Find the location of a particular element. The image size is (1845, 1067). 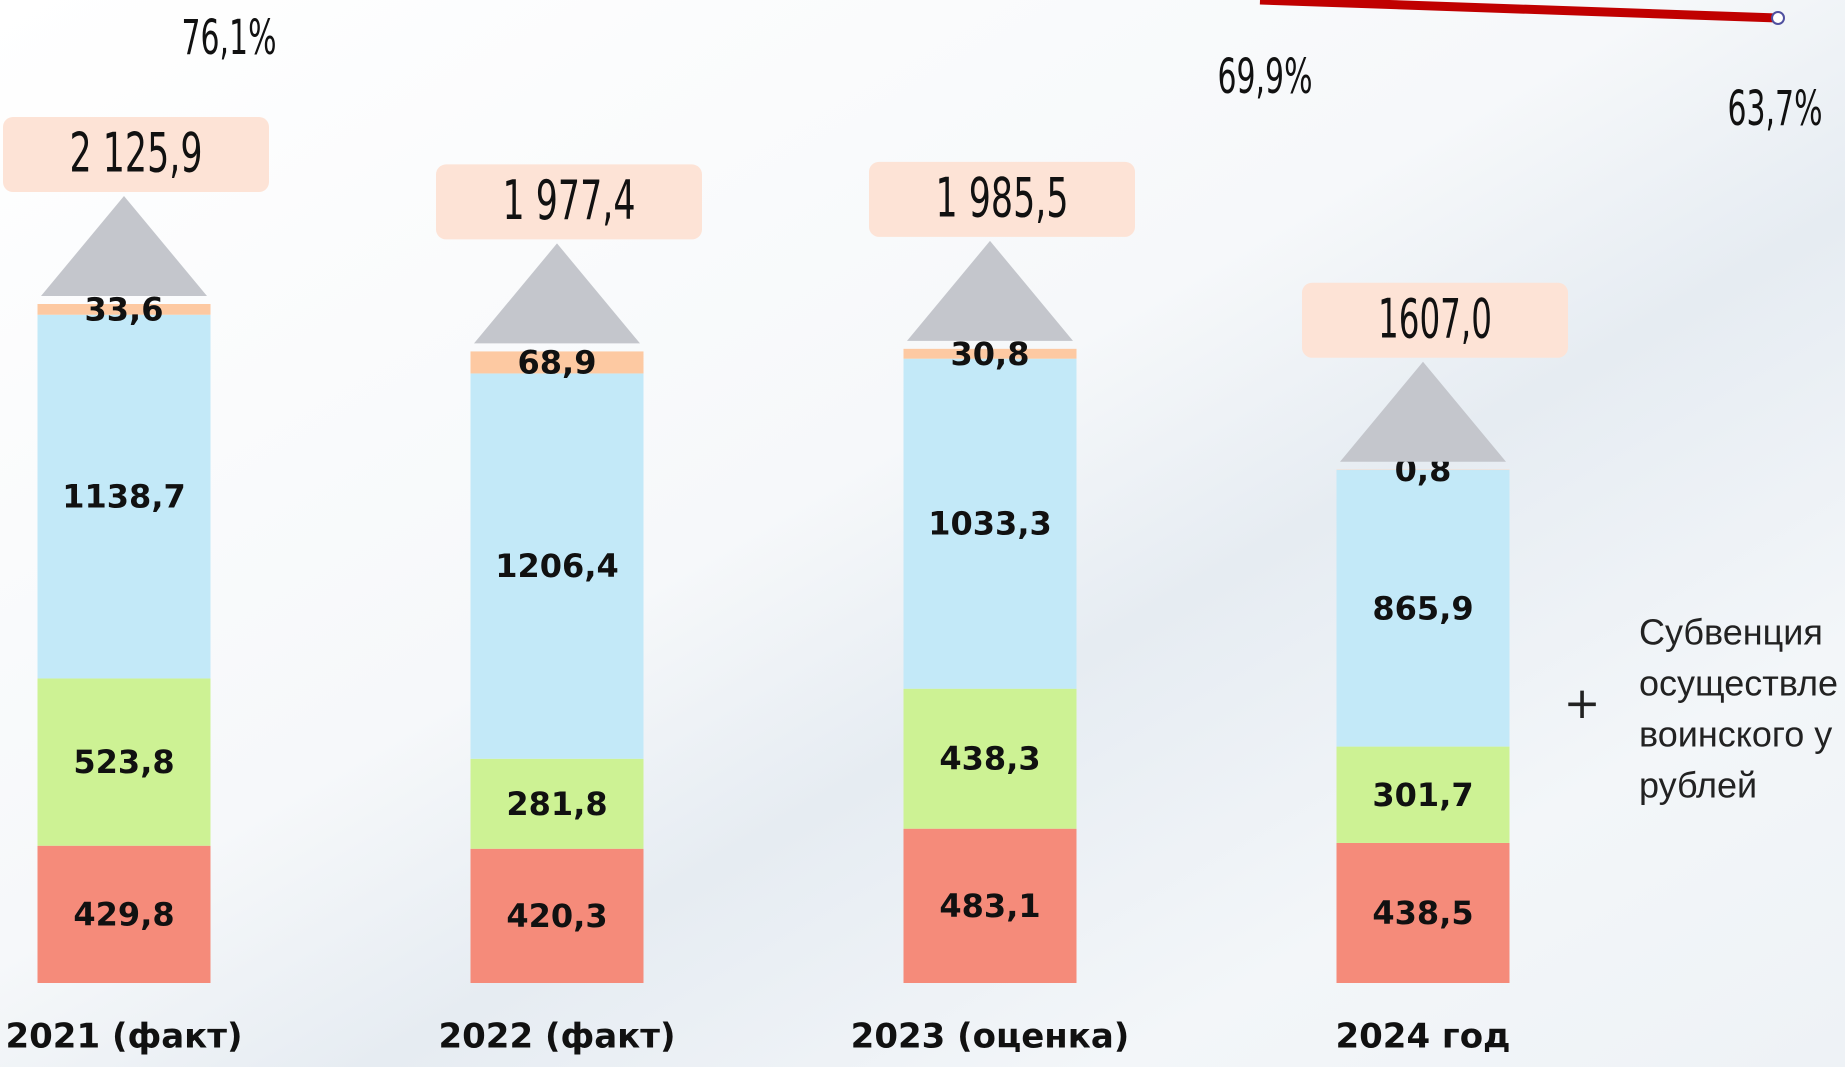

segment-label: 33,6 is located at coordinates (124, 309).